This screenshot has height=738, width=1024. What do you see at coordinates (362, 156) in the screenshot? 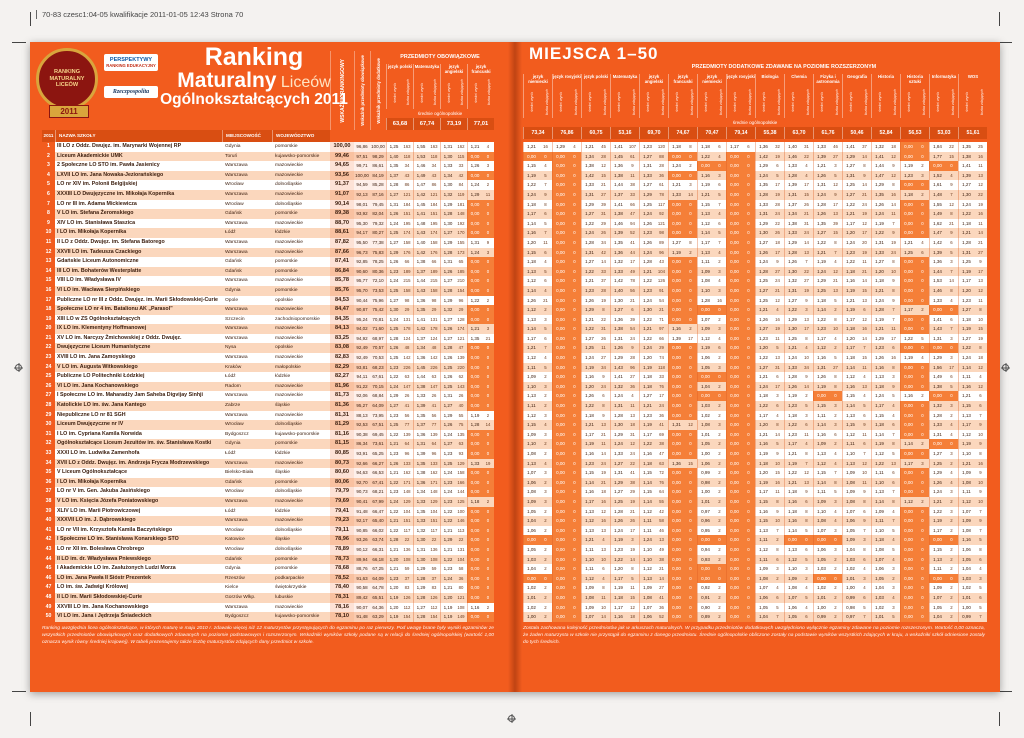
I see `obligatory-indicator-cell: 97,51` at bounding box center [362, 156].